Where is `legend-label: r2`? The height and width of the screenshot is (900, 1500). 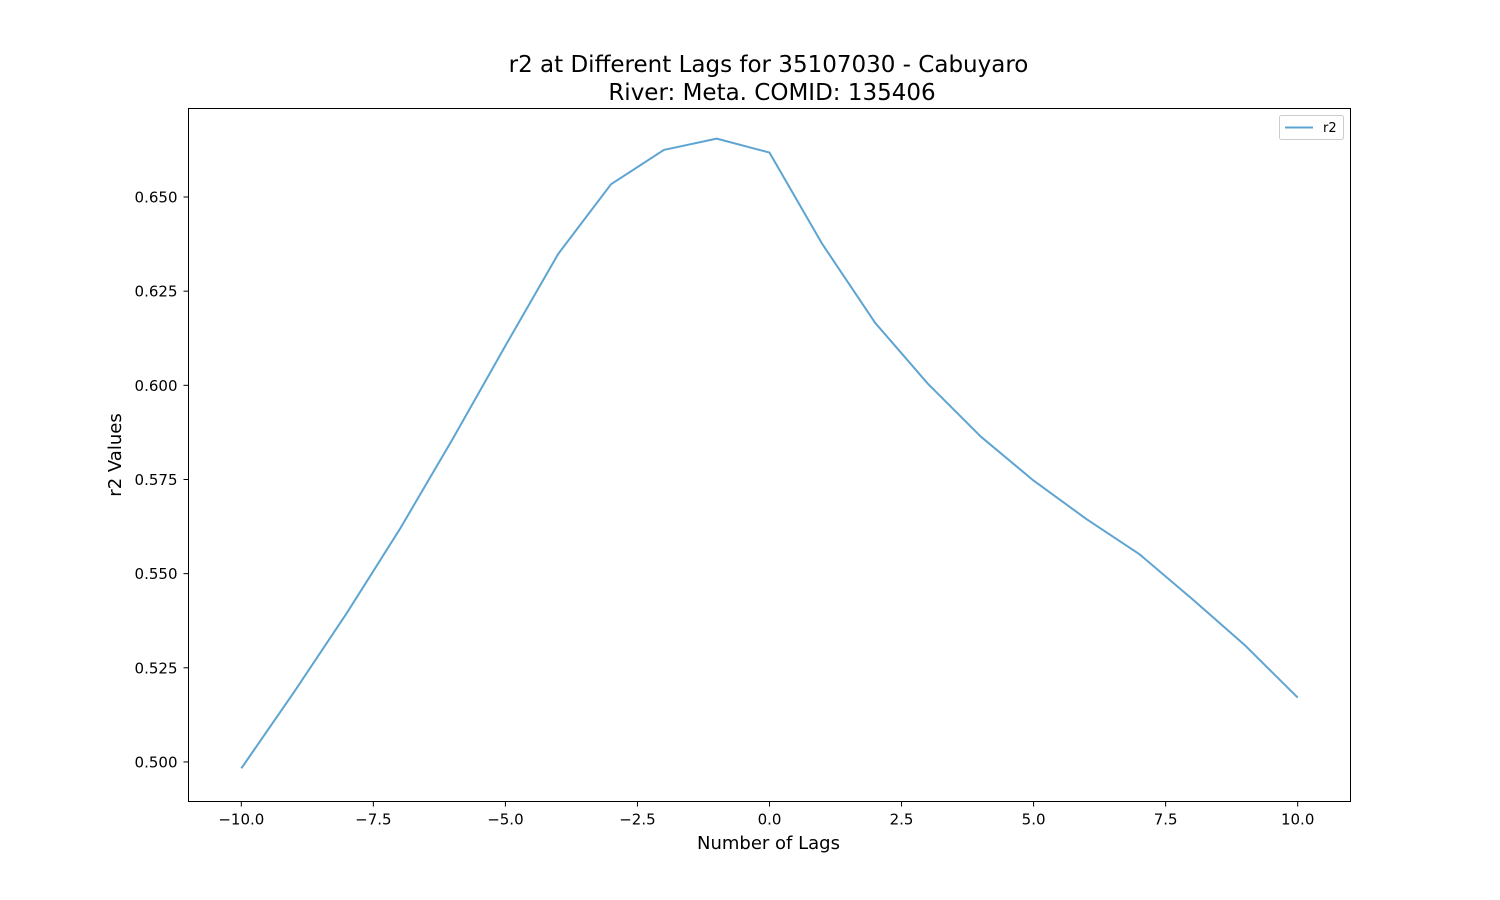 legend-label: r2 is located at coordinates (1330, 128).